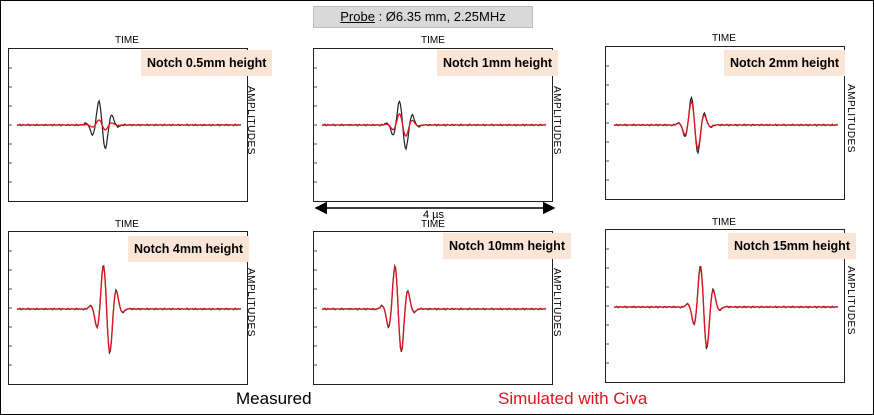 The image size is (874, 415). What do you see at coordinates (207, 63) in the screenshot?
I see `notch-title: Notch 0.5mm height` at bounding box center [207, 63].